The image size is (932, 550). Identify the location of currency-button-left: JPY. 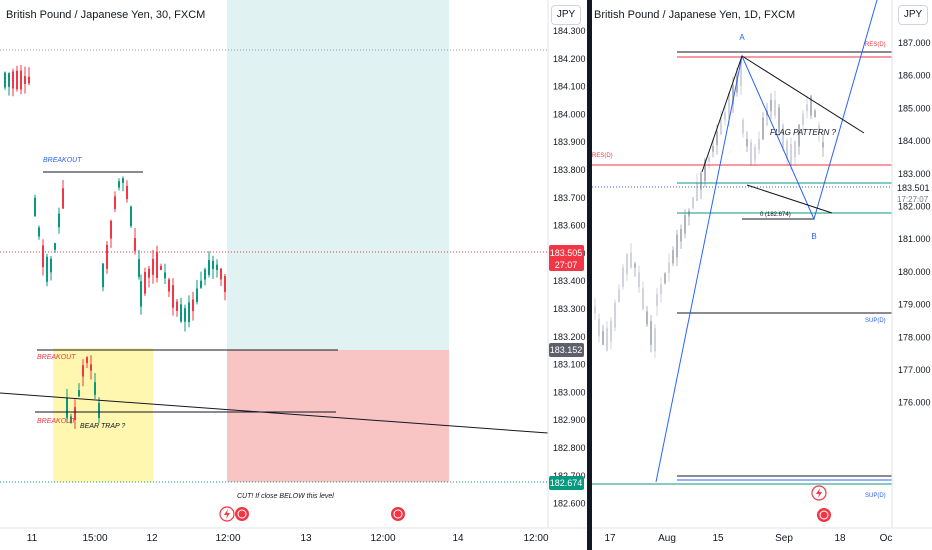
(566, 15).